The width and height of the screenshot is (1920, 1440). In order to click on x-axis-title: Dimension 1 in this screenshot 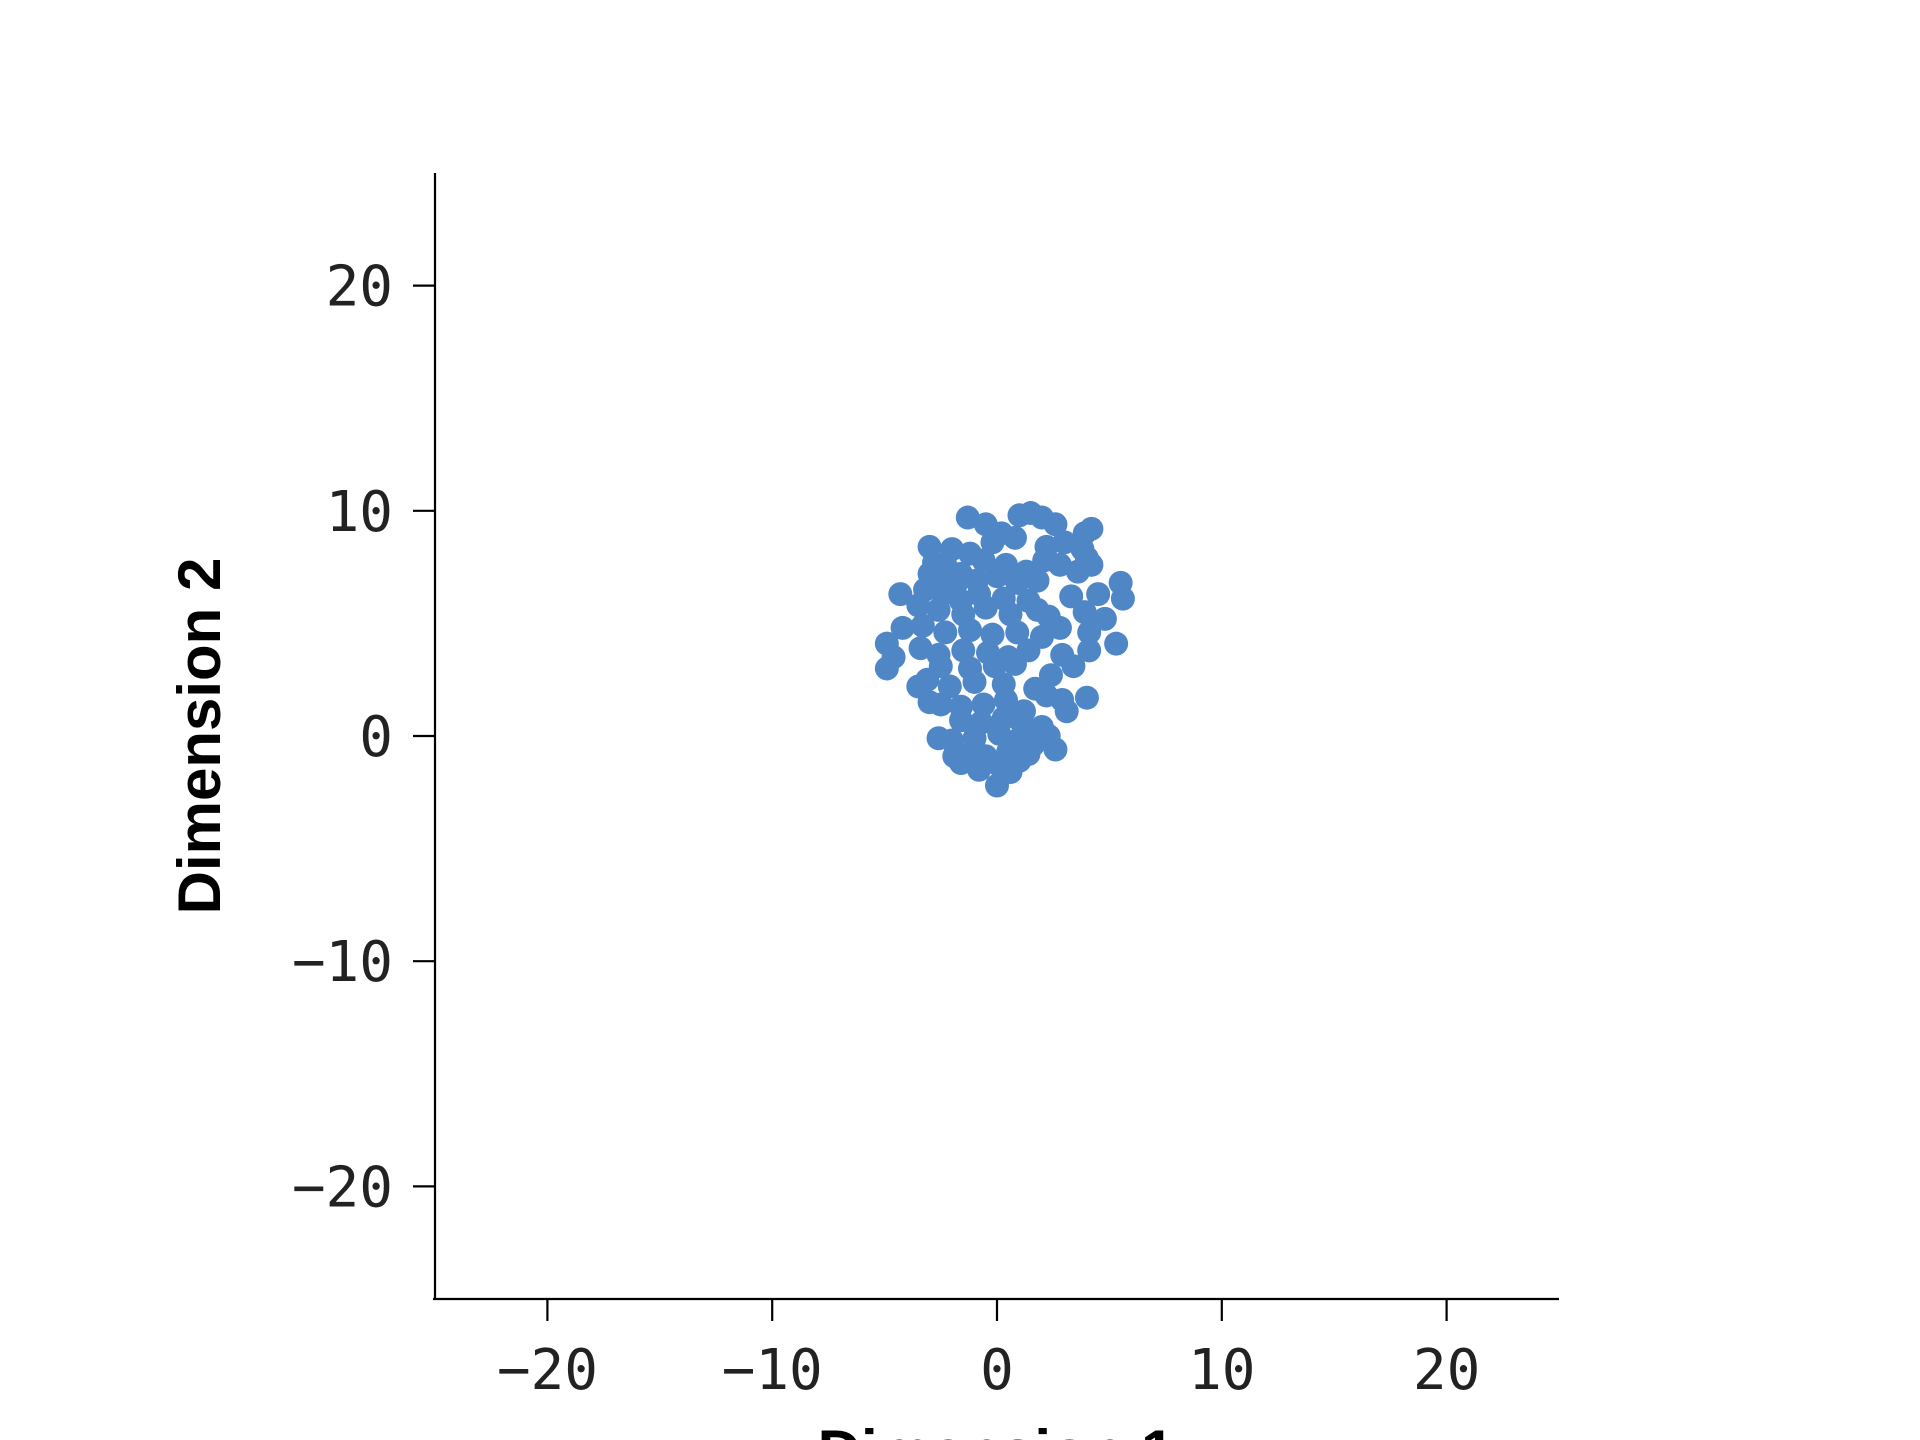, I will do `click(996, 1429)`.